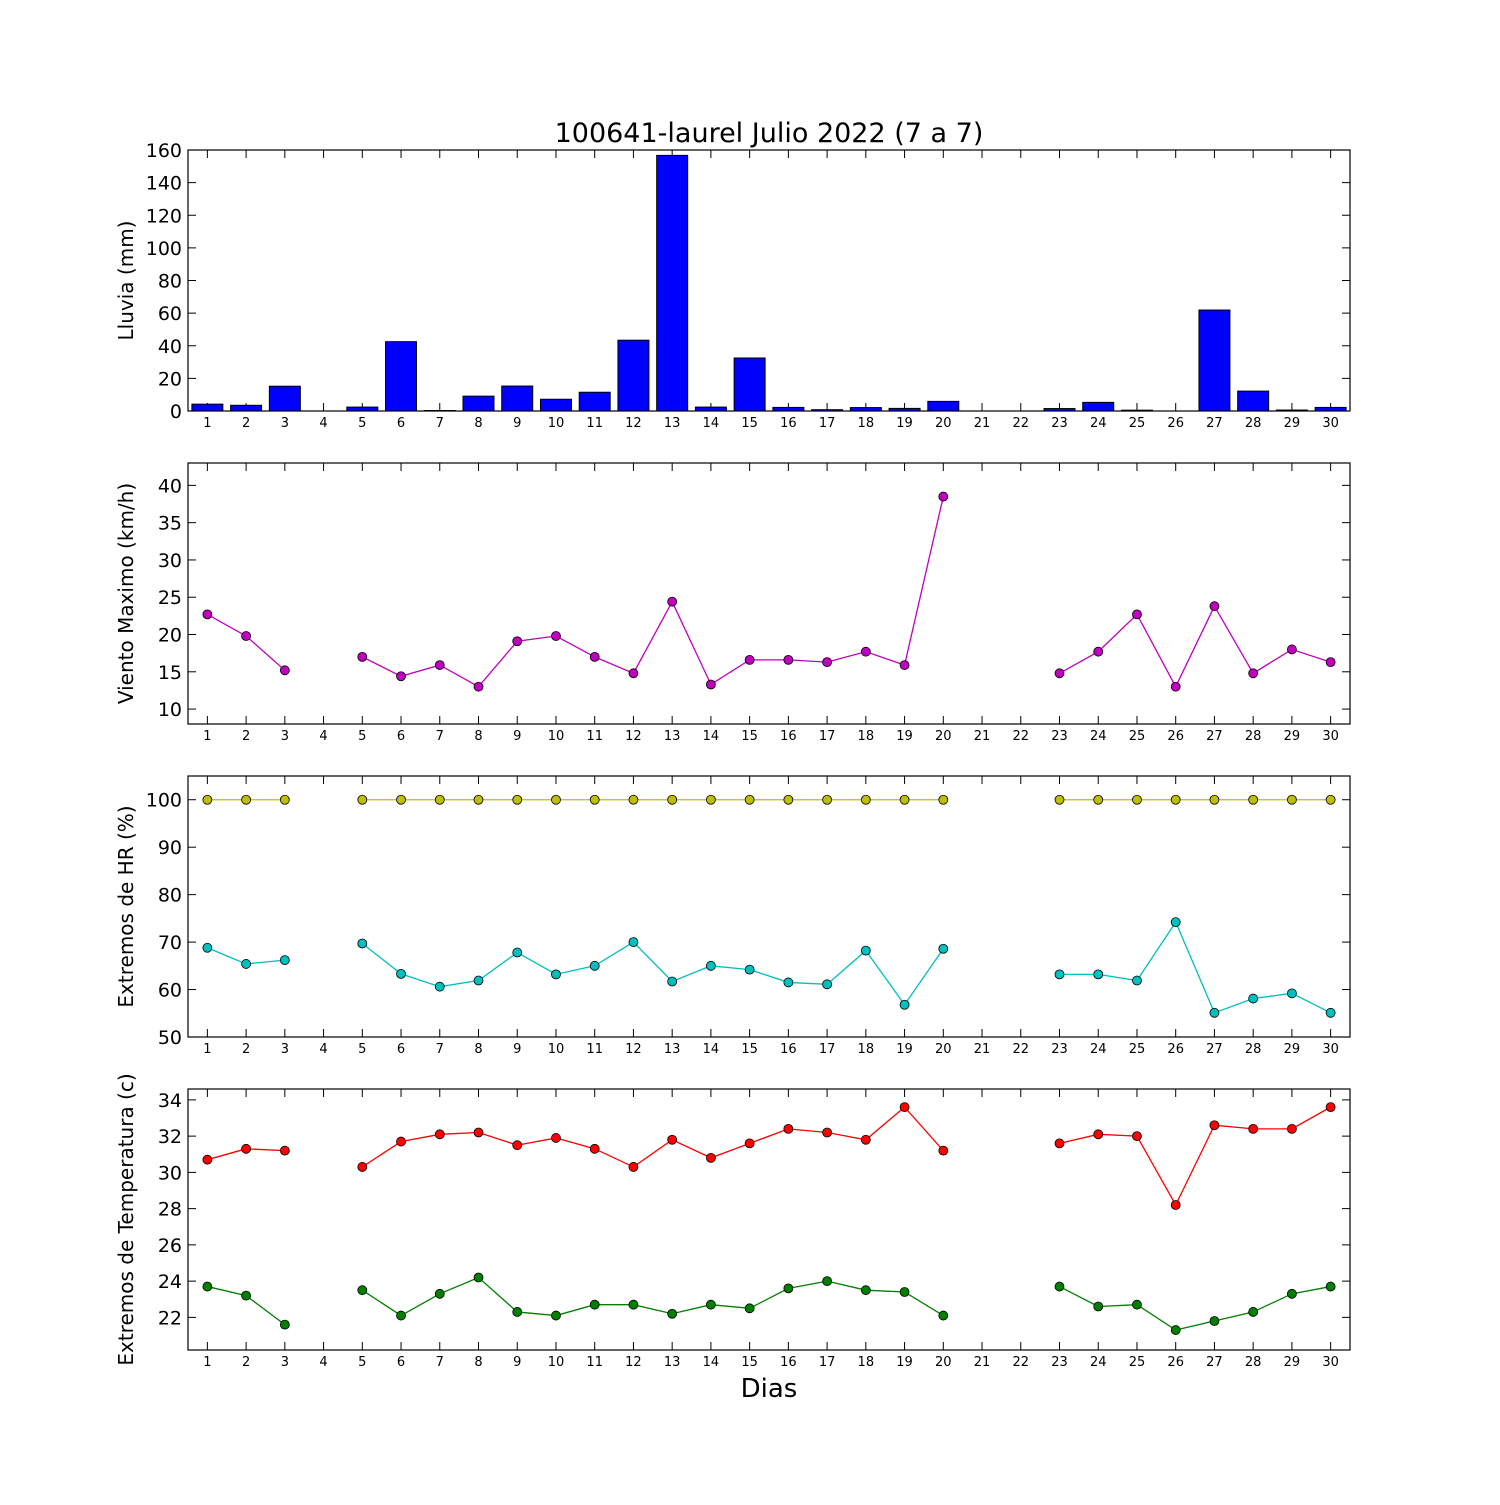 The image size is (1500, 1505). I want to click on x-tick-label: 21, so click(982, 1049).